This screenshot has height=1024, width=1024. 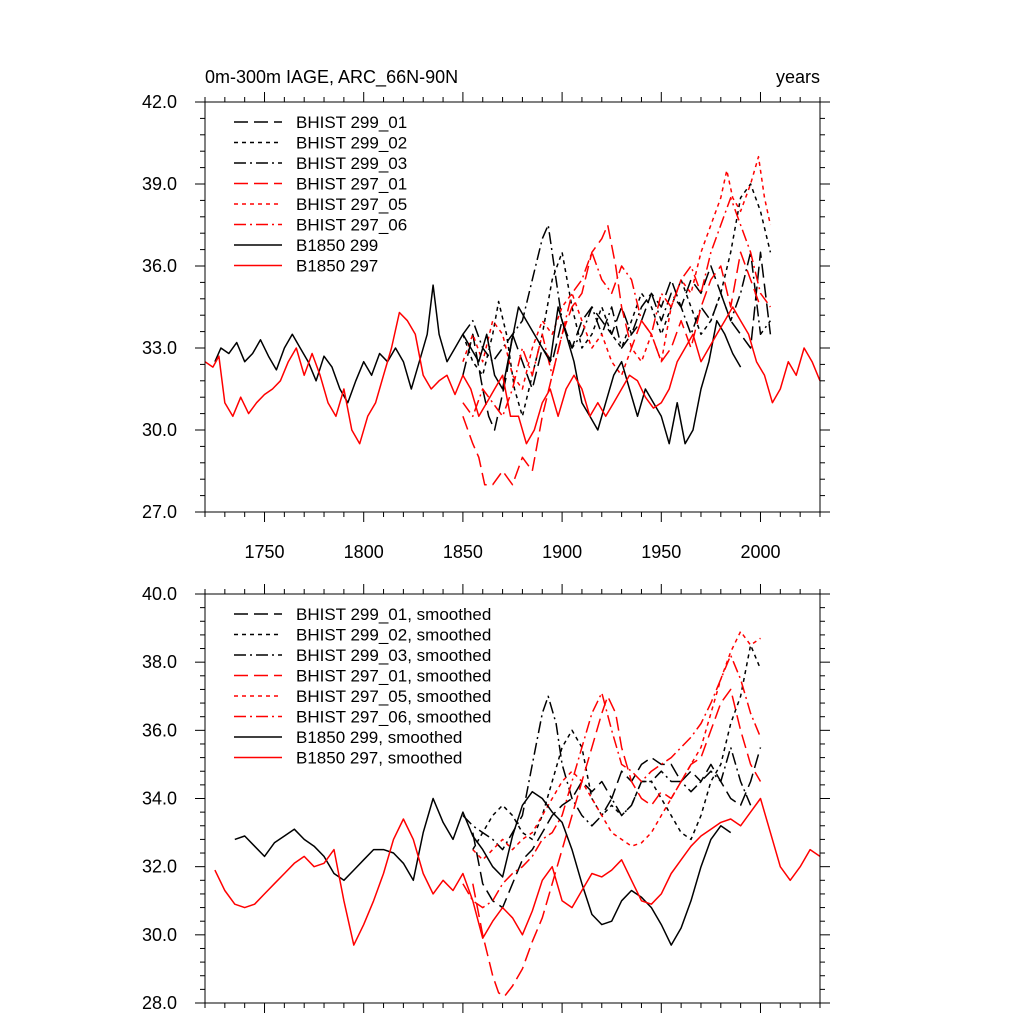 What do you see at coordinates (393, 717) in the screenshot?
I see `legend-label-6: BHIST 297_06, smoothed` at bounding box center [393, 717].